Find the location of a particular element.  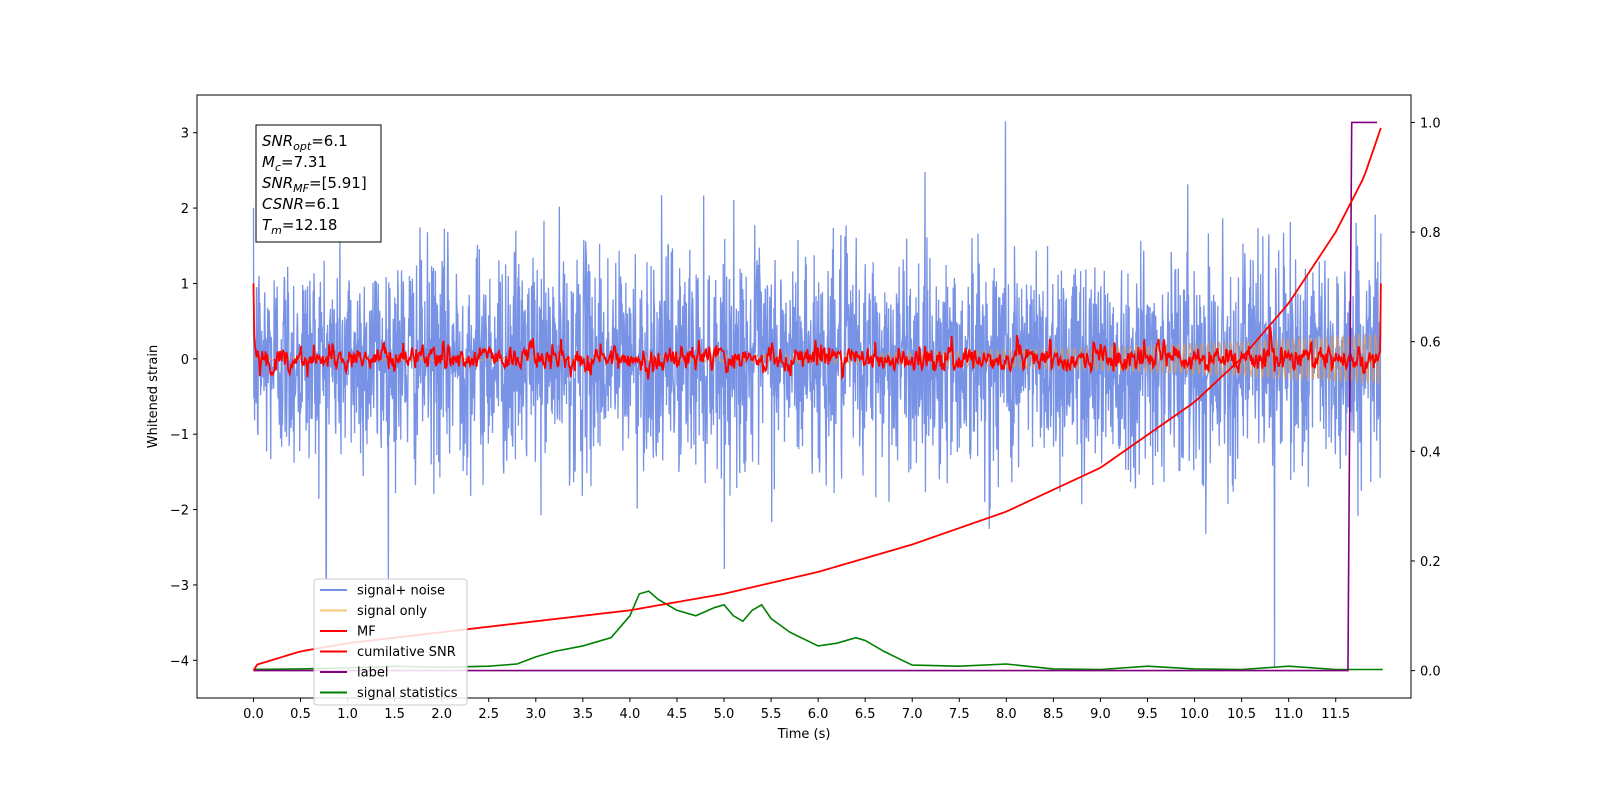

legend-label: signal only is located at coordinates (392, 611).